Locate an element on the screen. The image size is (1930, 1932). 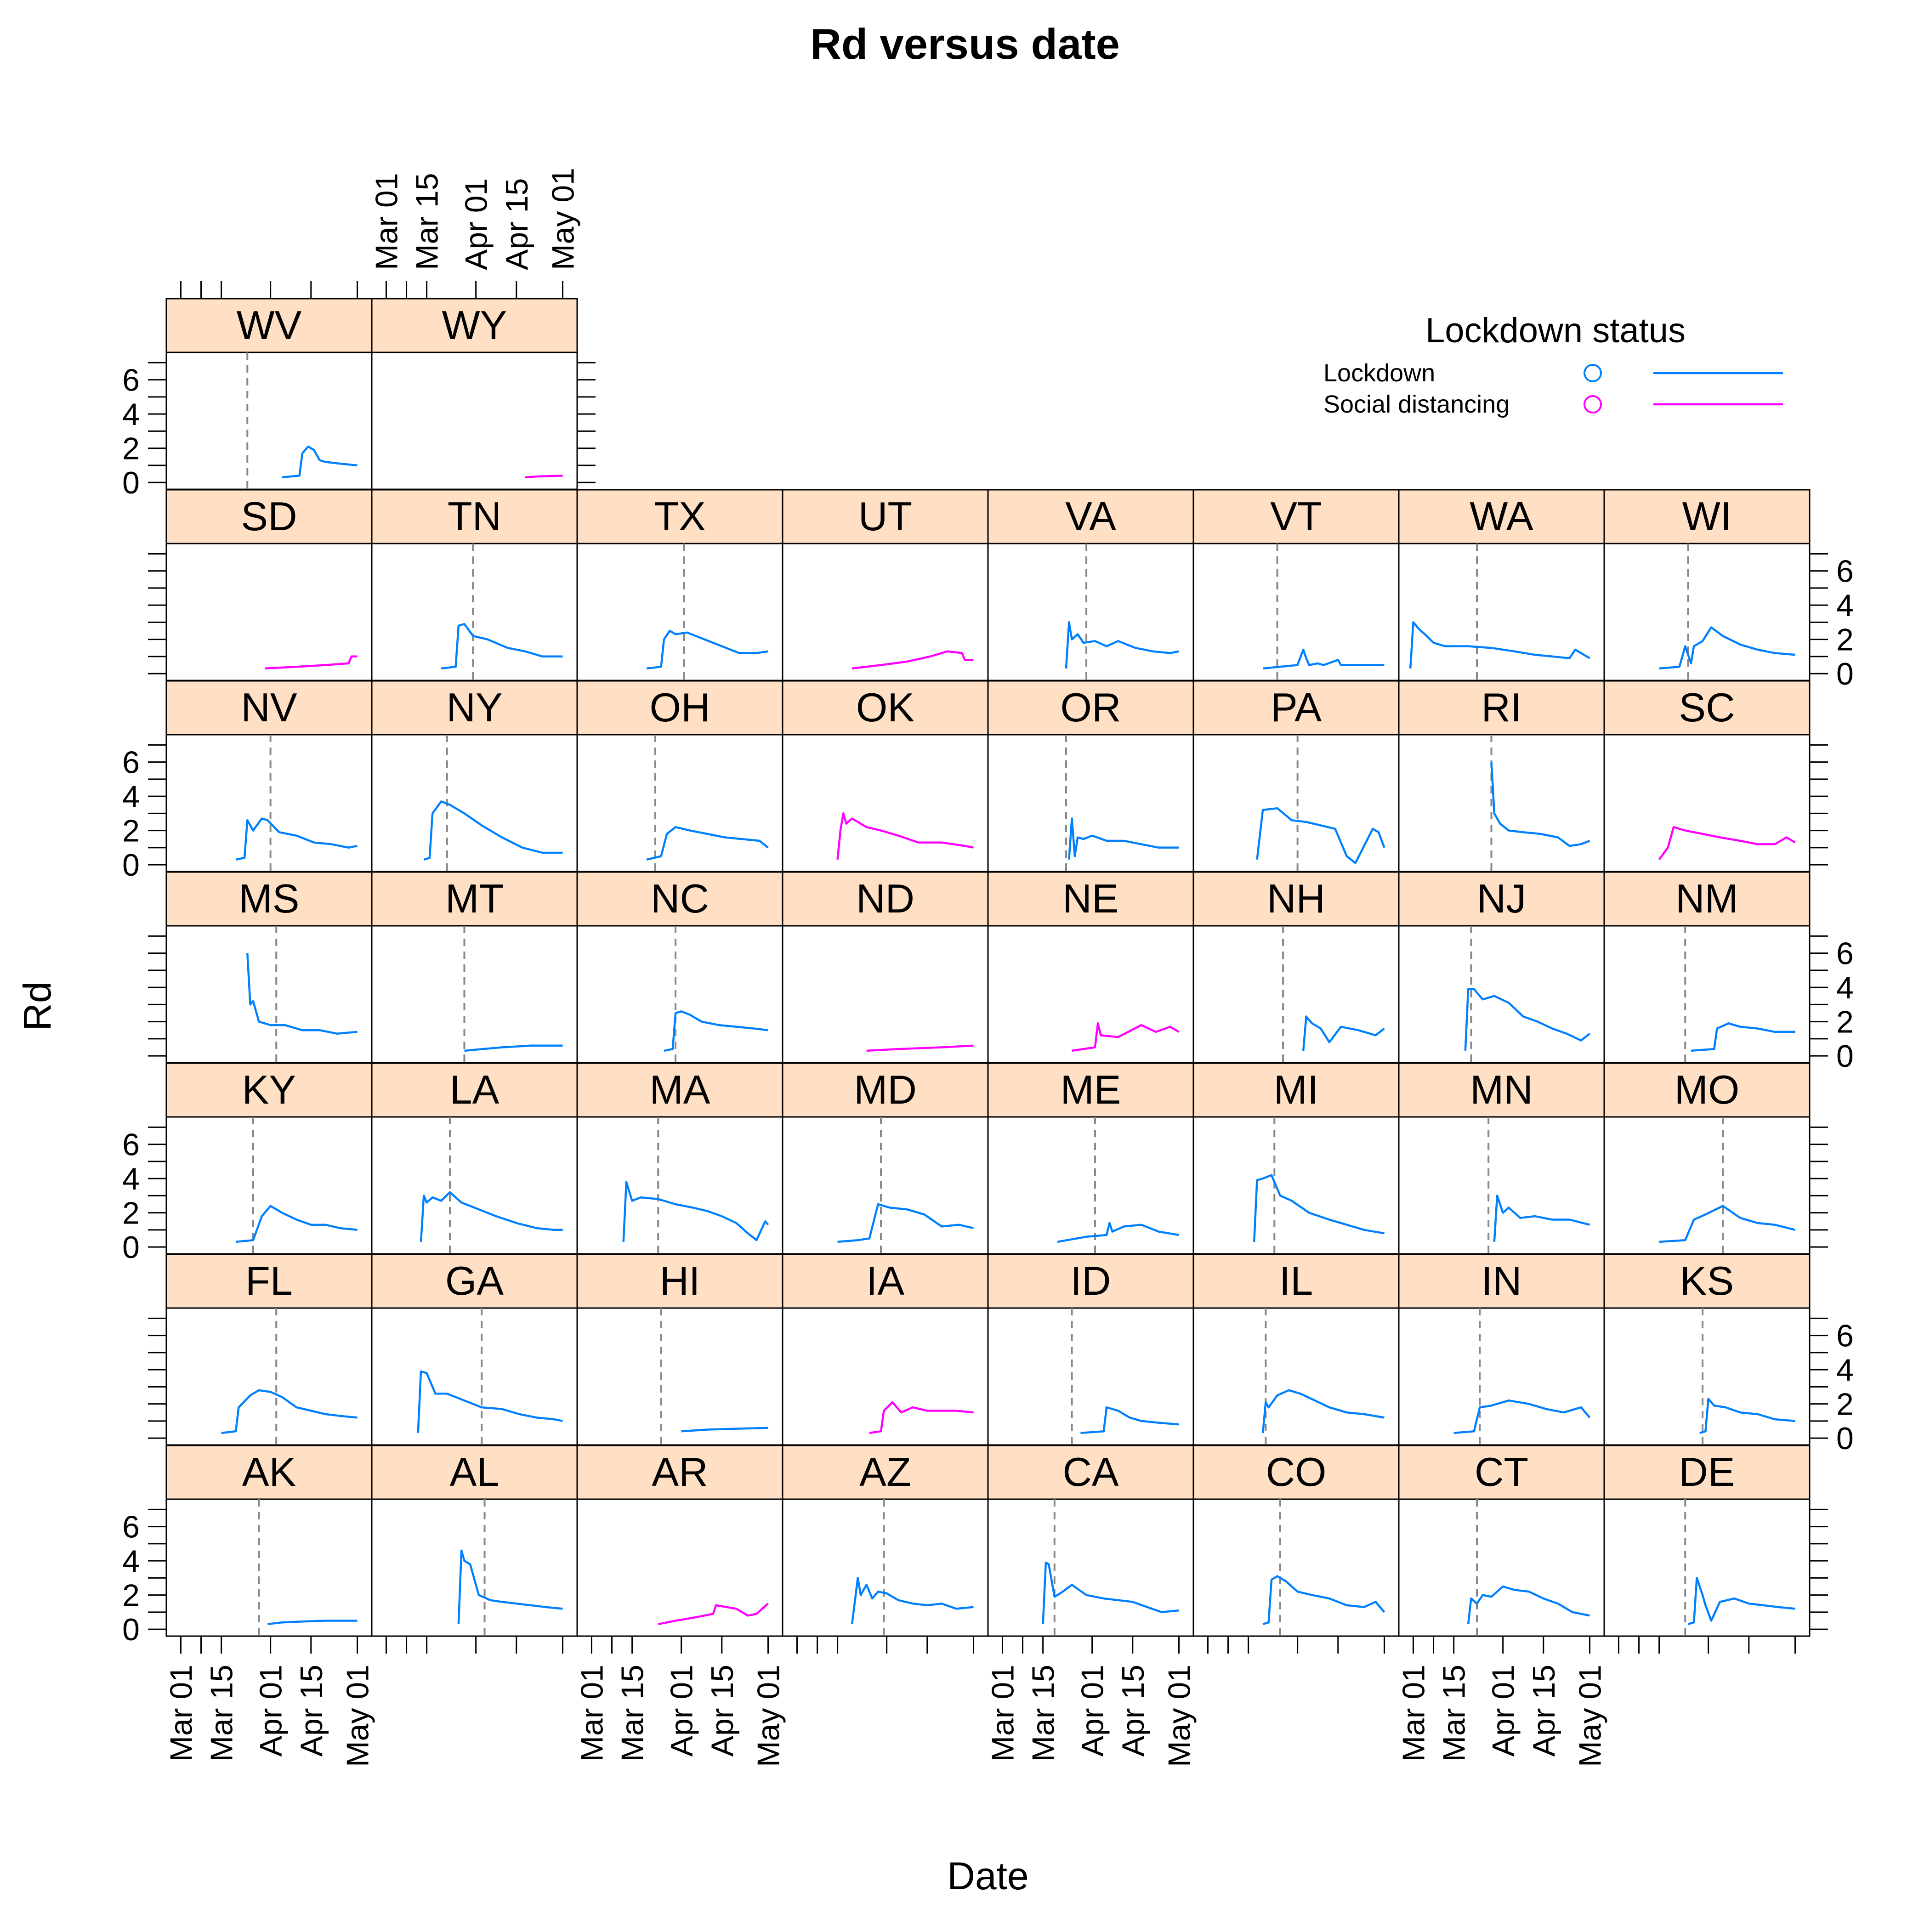
panel-mo: MO is located at coordinates (1707, 1158).